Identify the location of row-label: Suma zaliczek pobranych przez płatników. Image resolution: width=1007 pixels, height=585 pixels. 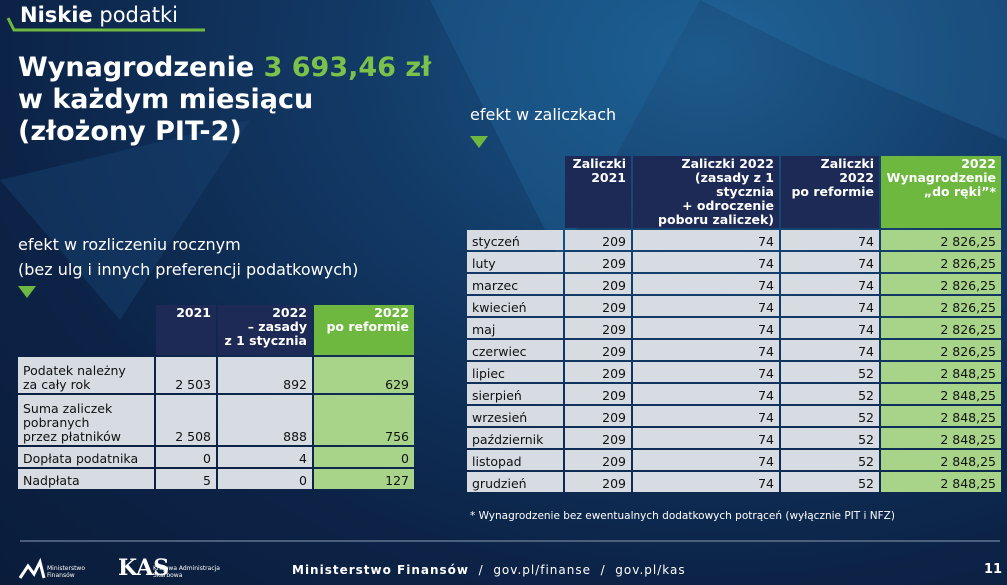
(86, 420).